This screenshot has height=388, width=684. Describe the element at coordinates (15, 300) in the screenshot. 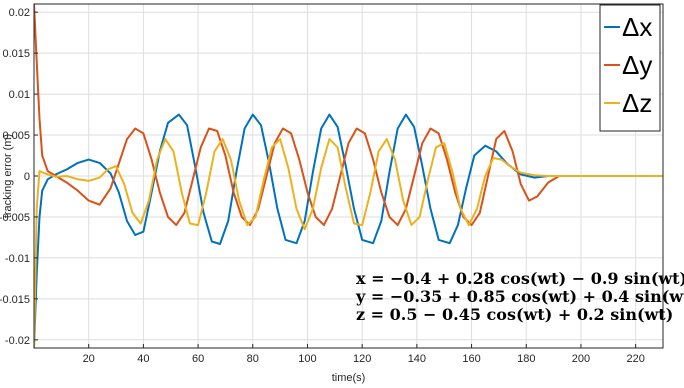

I see `y-tick-label: -0.015` at that location.